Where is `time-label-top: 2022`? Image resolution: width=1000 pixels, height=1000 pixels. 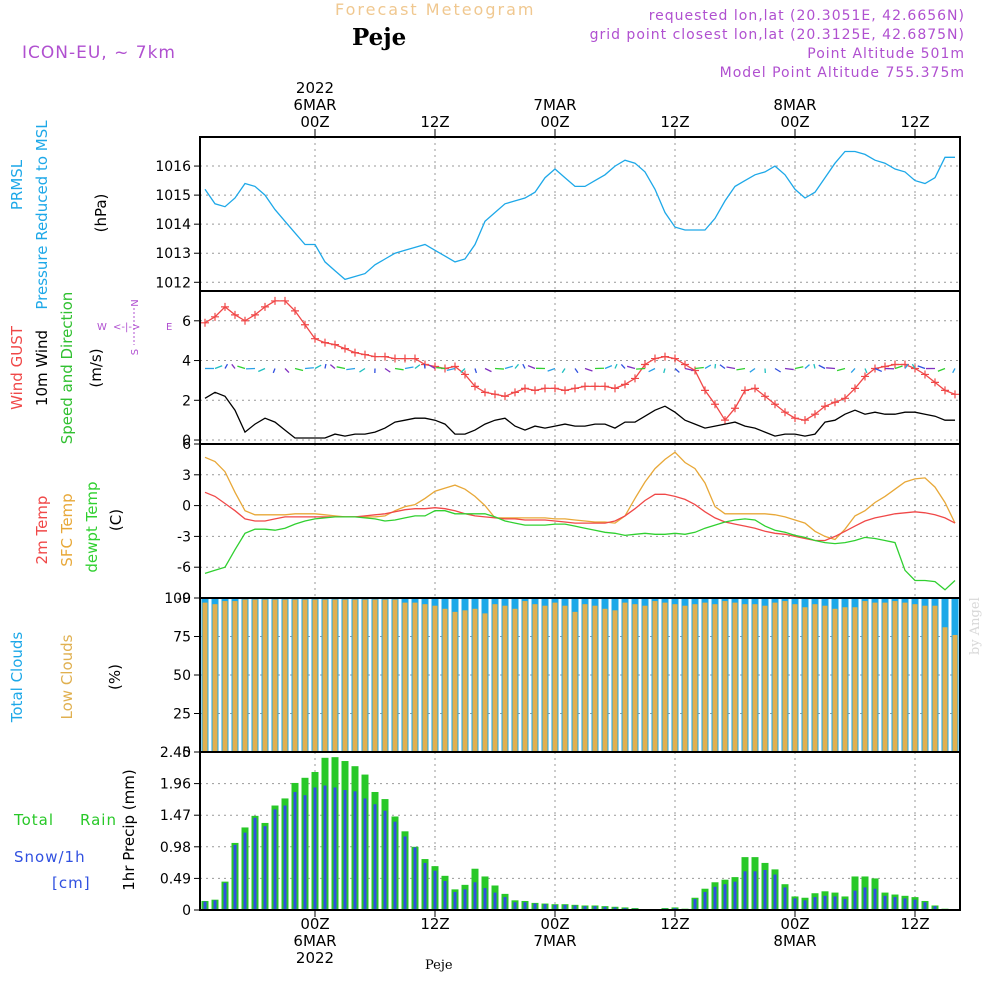 time-label-top: 2022 is located at coordinates (315, 88).